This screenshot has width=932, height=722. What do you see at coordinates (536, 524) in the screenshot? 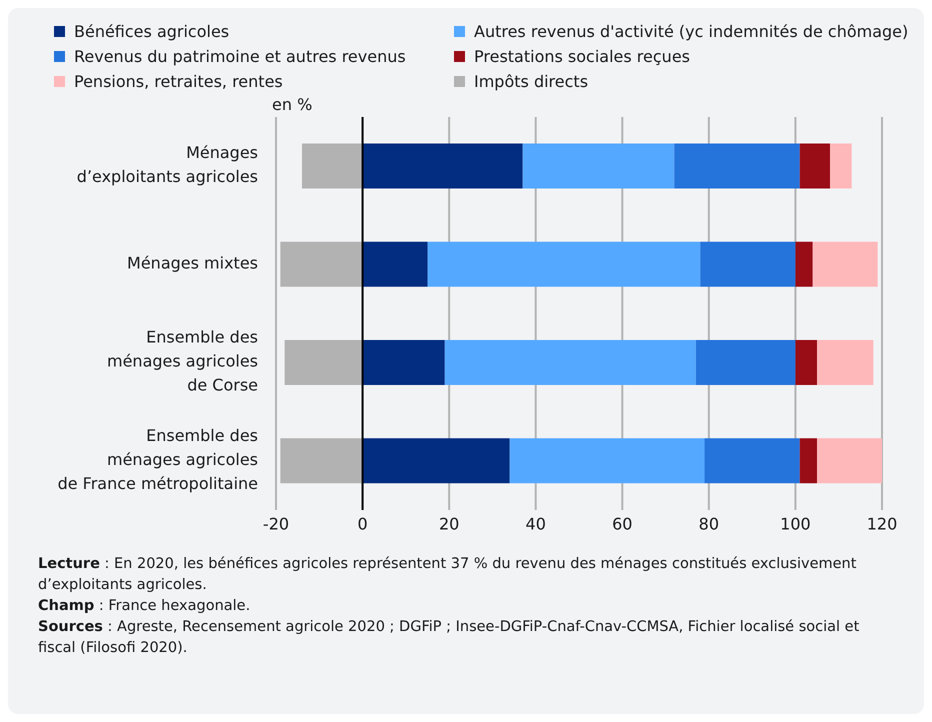
I see `x-tick-label: 40` at bounding box center [536, 524].